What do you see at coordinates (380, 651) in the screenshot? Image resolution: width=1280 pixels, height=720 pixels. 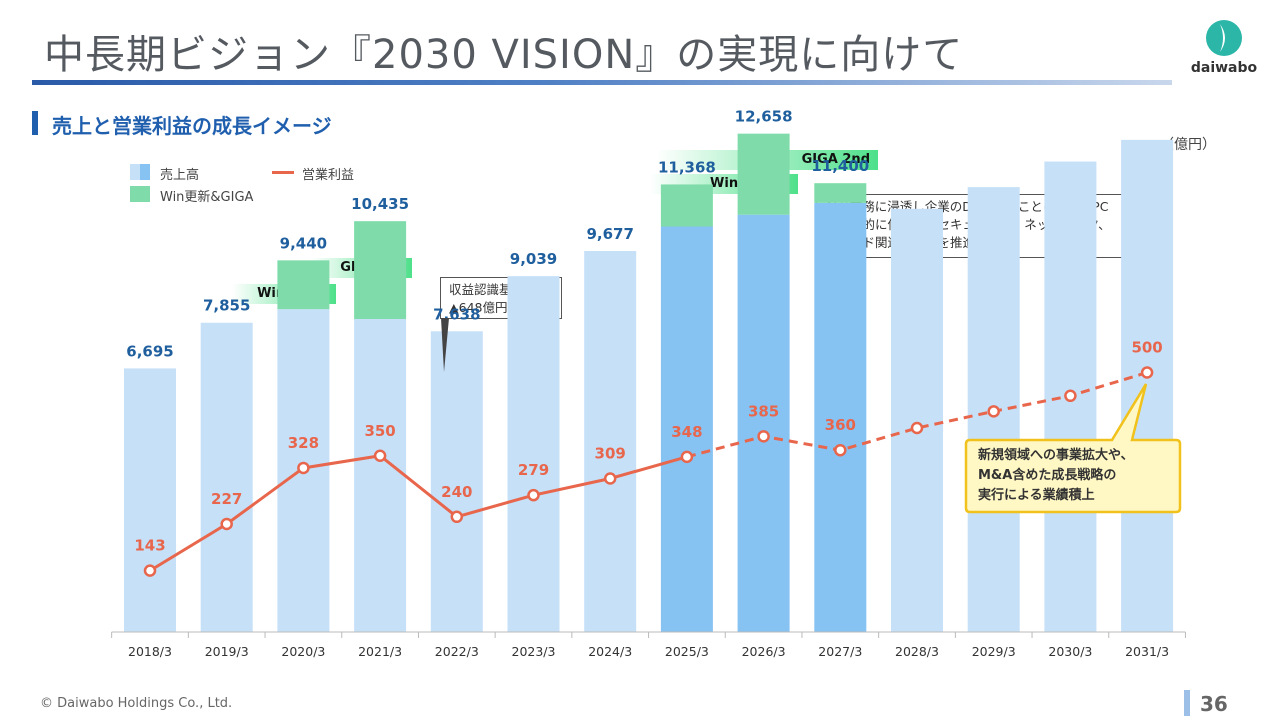 I see `x-tick-label: 2021/3` at bounding box center [380, 651].